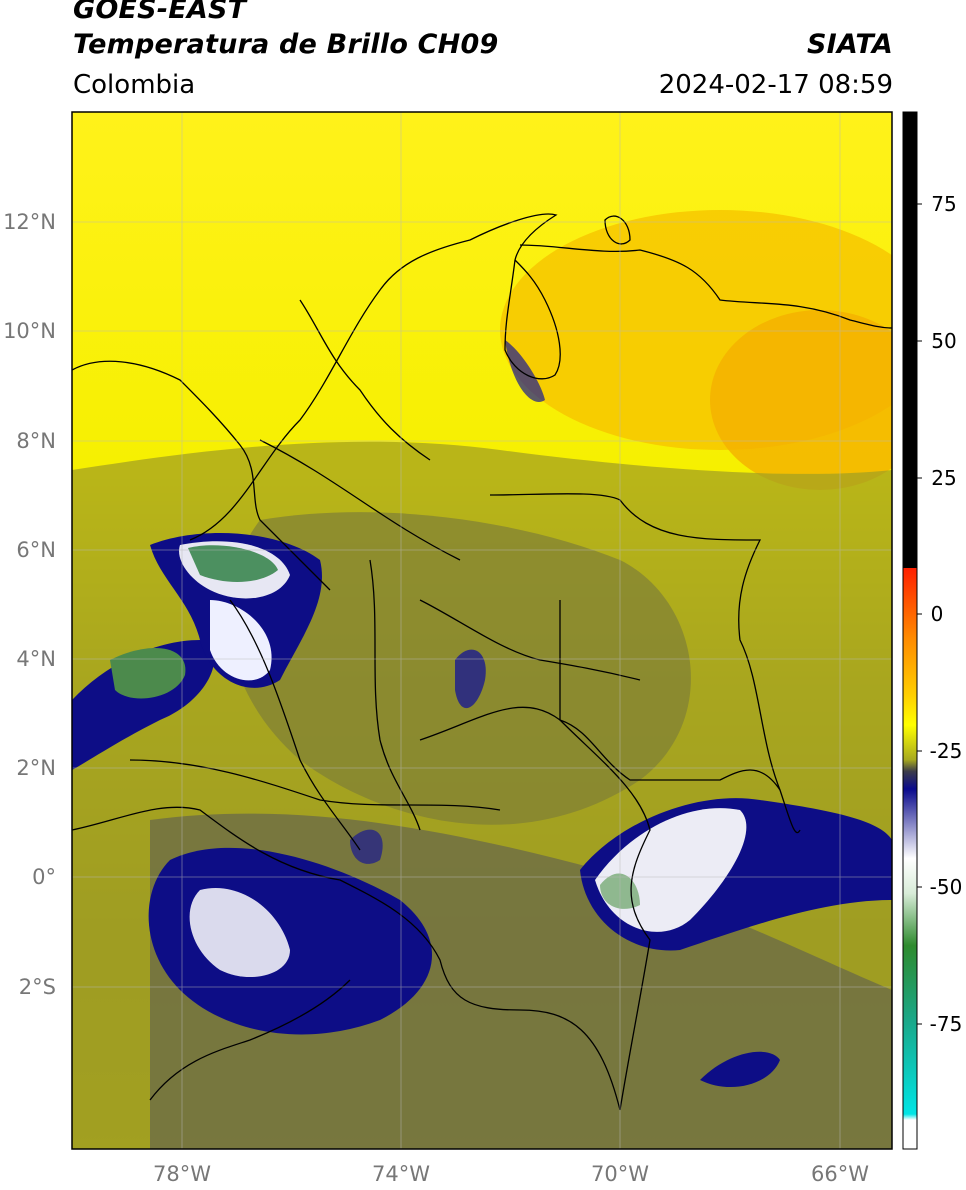  I want to click on colorbar-tick: 75, so click(943, 204).